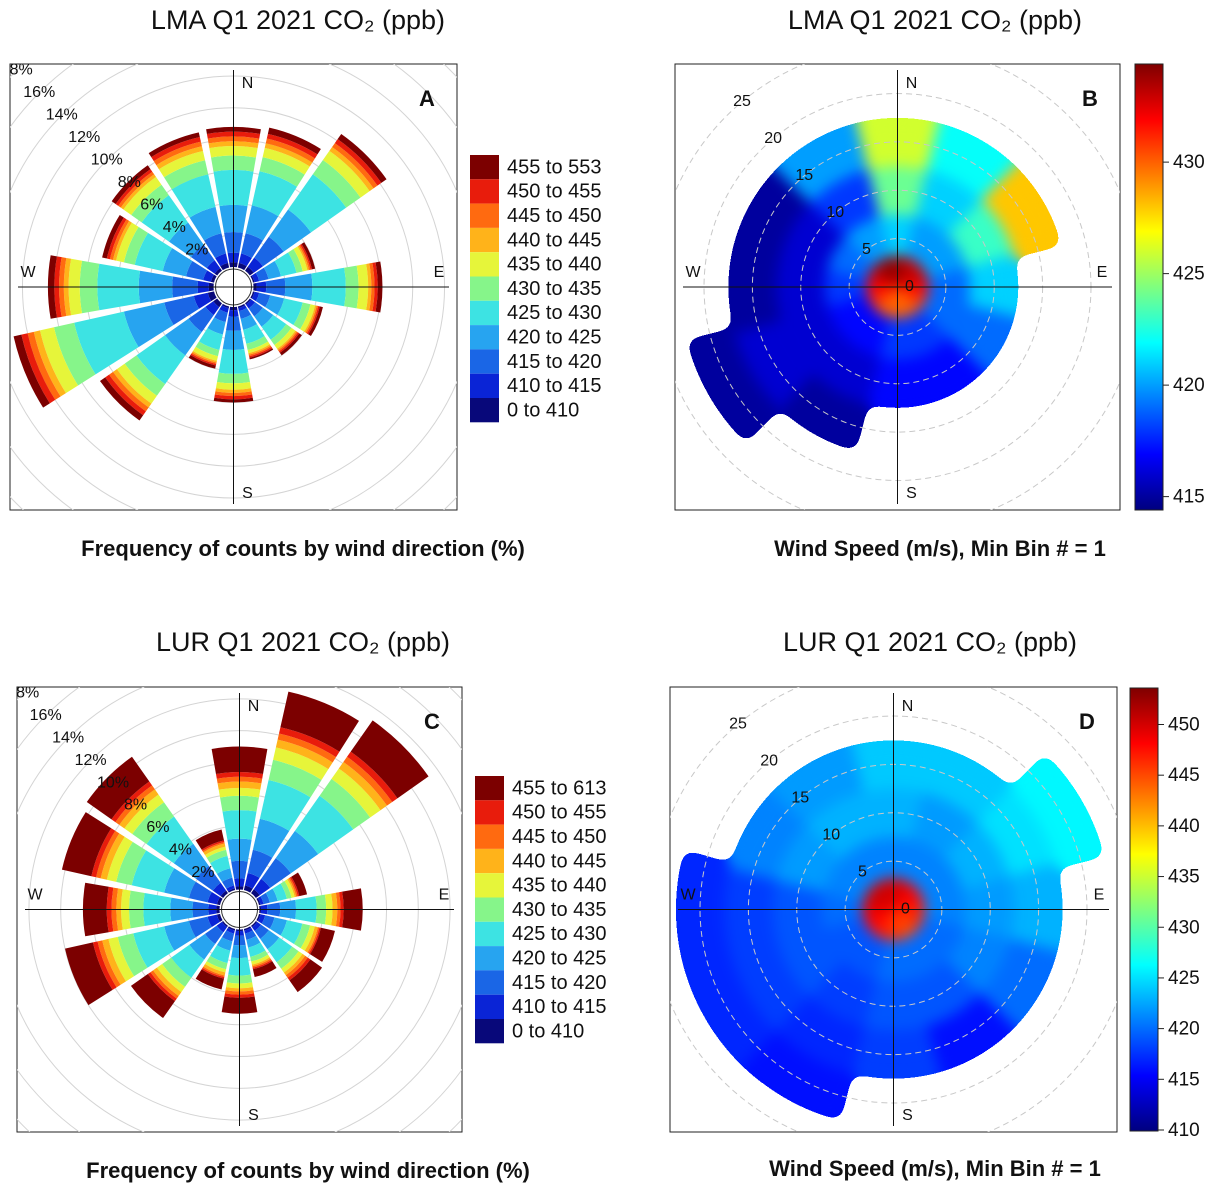  I want to click on ring-label: 15, so click(804, 175).